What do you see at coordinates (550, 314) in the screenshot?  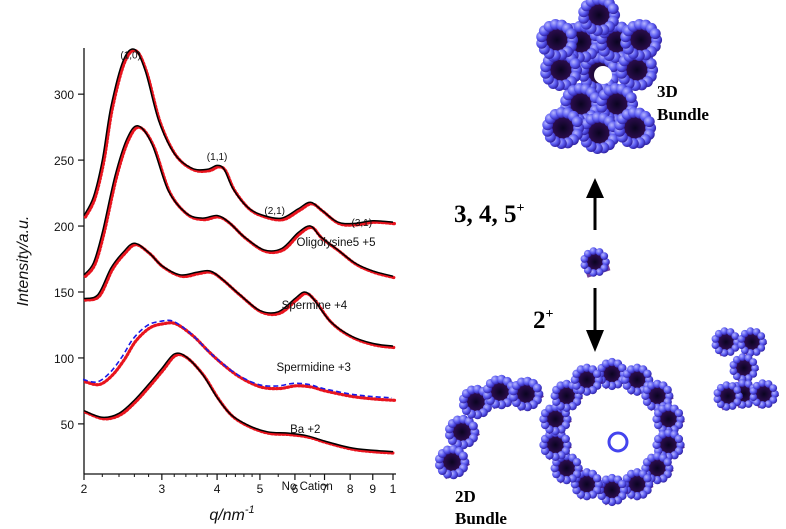 I see `down-ions-charge: +` at bounding box center [550, 314].